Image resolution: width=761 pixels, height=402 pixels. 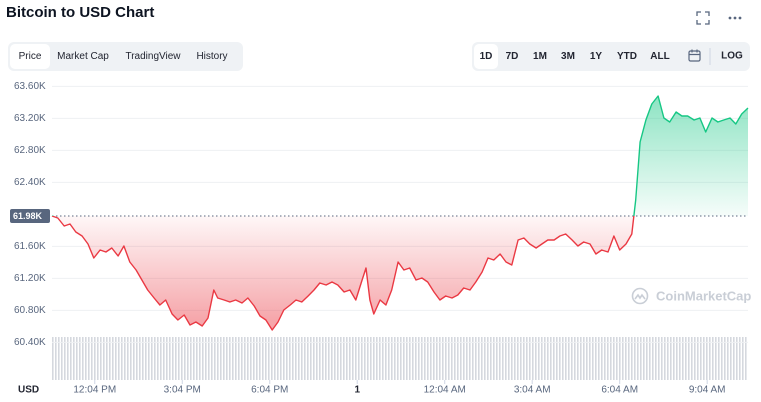 What do you see at coordinates (732, 56) in the screenshot?
I see `log-button: LOG` at bounding box center [732, 56].